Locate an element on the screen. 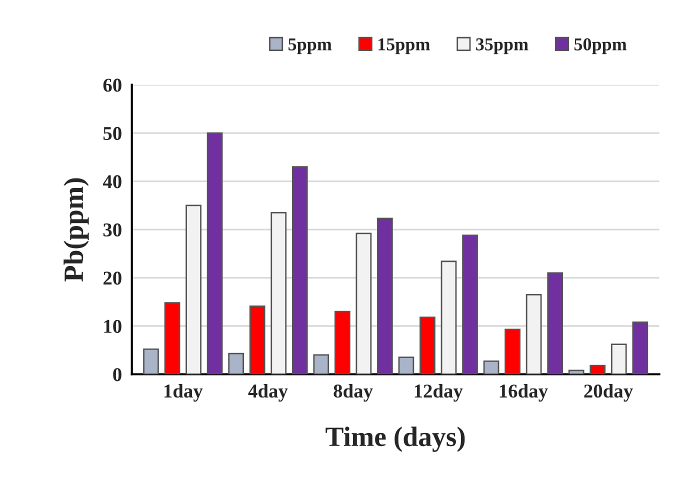 The image size is (694, 499). legend-label: 15ppm is located at coordinates (404, 46).